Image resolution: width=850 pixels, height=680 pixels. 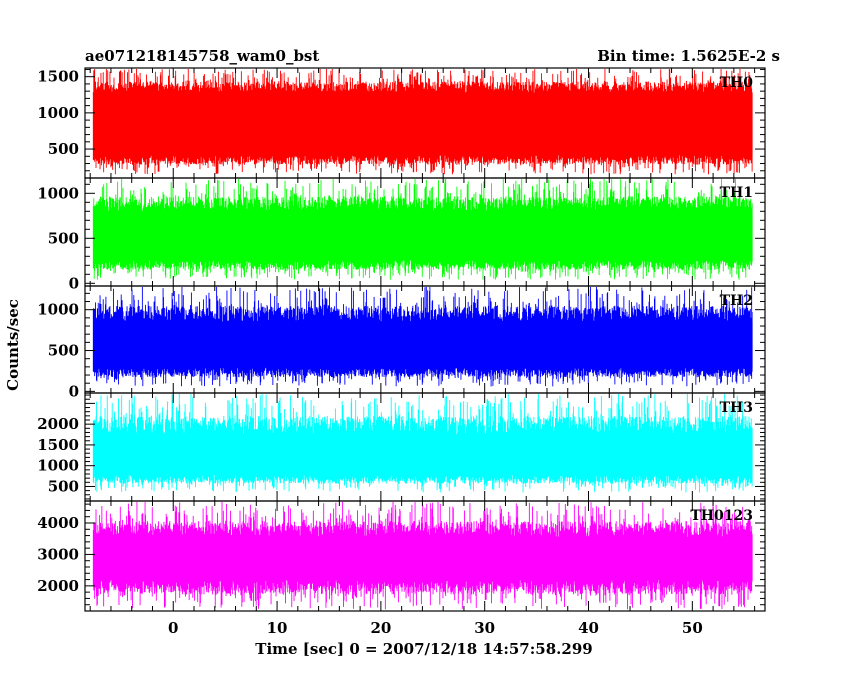 What do you see at coordinates (277, 628) in the screenshot?
I see `x-tick-label: 10` at bounding box center [277, 628].